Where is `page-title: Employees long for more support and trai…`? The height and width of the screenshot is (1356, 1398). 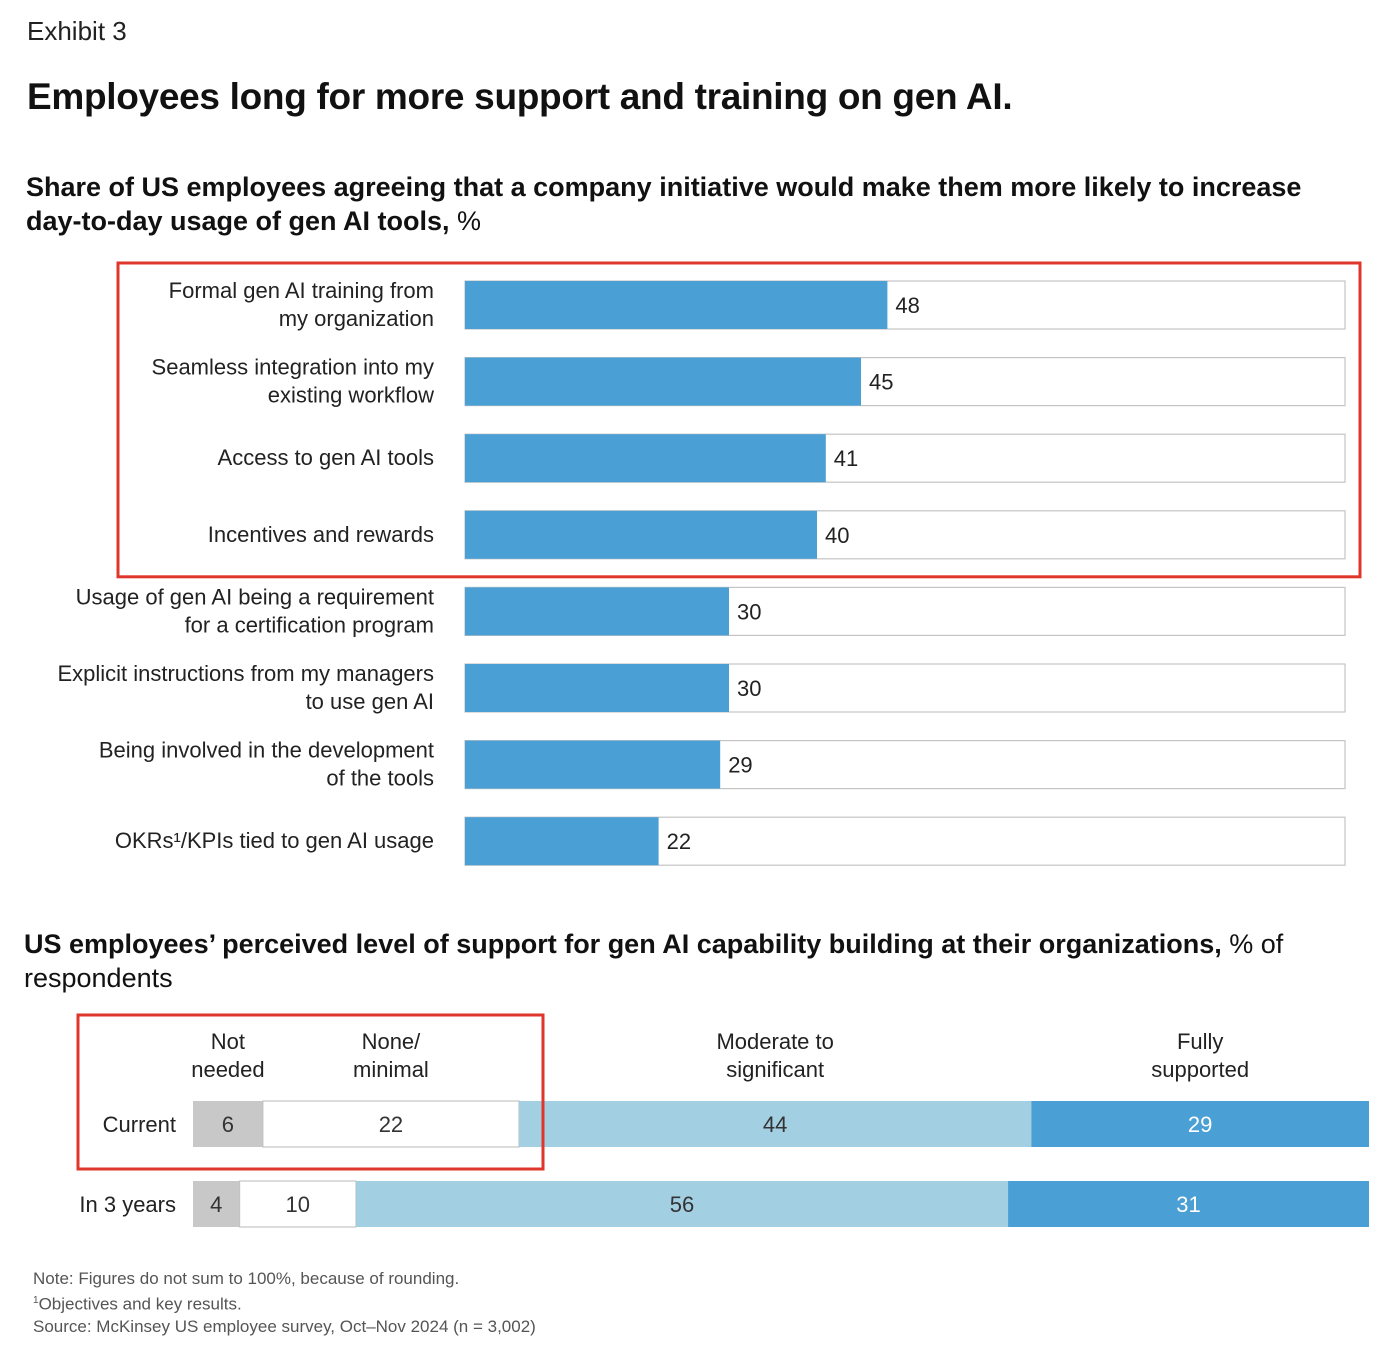 page-title: Employees long for more support and trai… is located at coordinates (520, 96).